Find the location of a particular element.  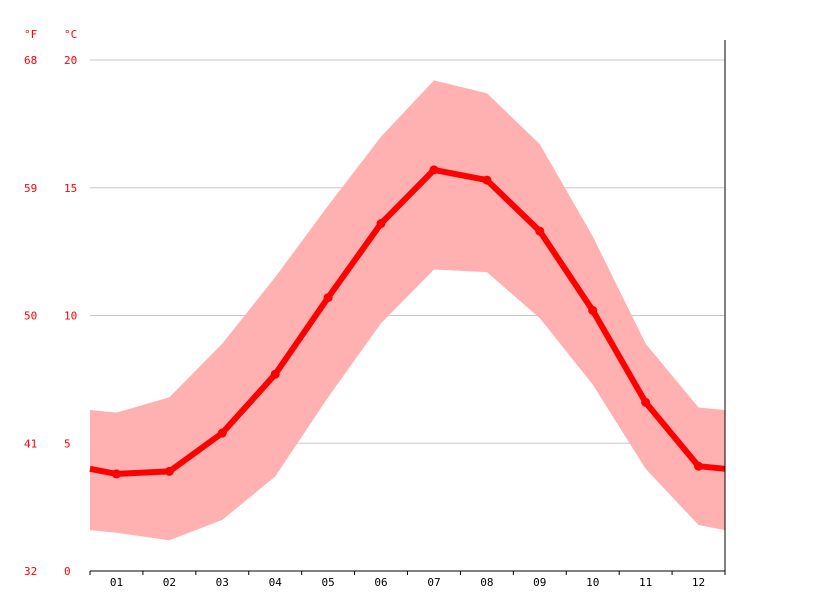

x-tick-label-01: 01 is located at coordinates (116, 582).